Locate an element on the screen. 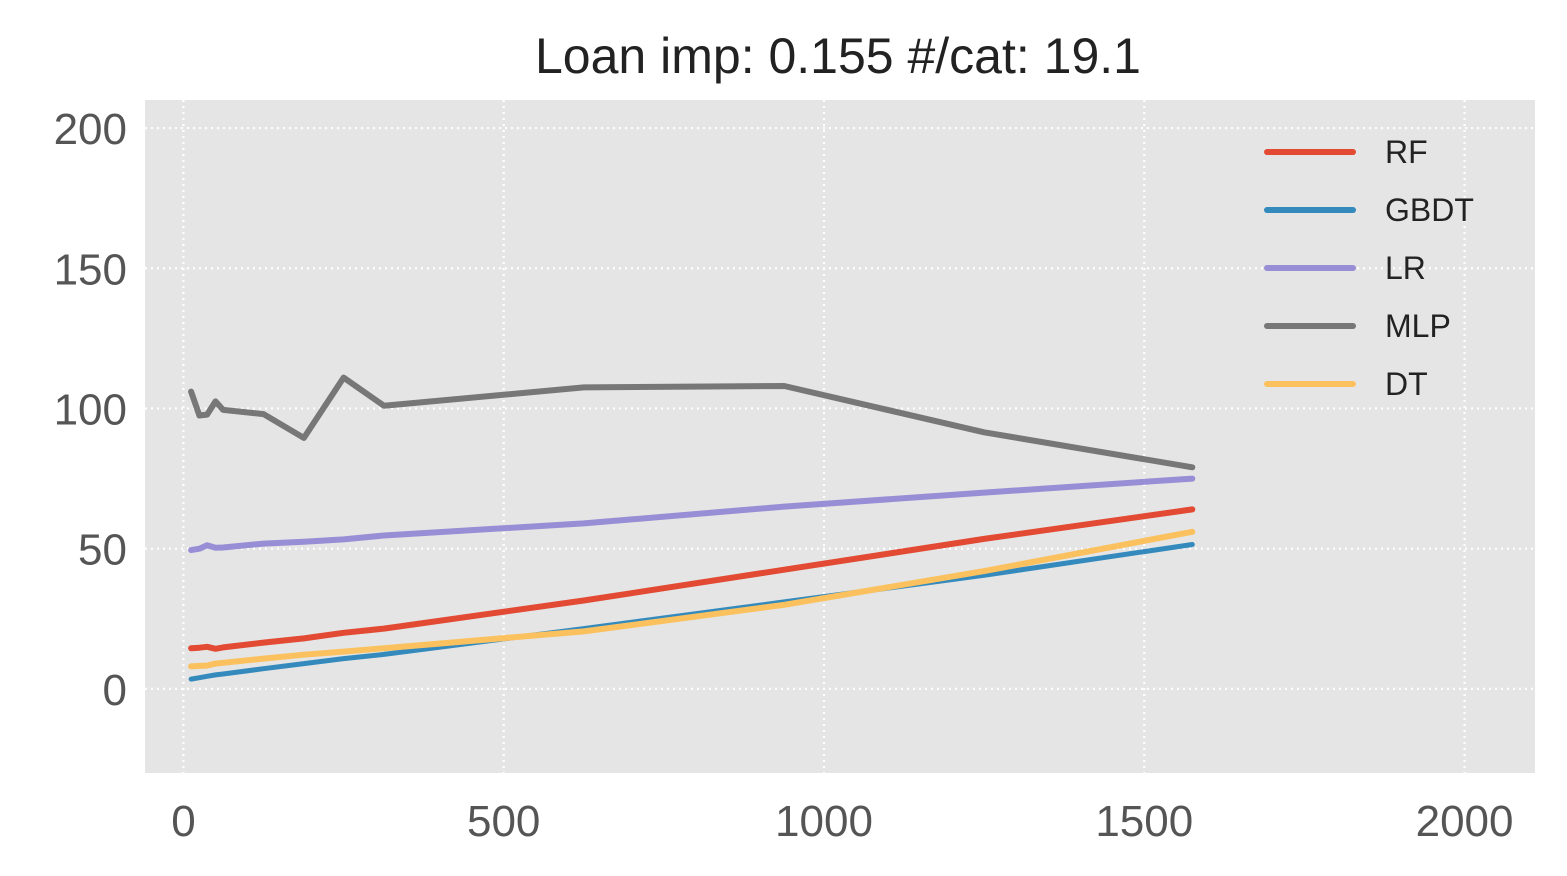 The width and height of the screenshot is (1567, 876). chart-title: Loan imp: 0.155 #/cat: 19.1 is located at coordinates (838, 56).